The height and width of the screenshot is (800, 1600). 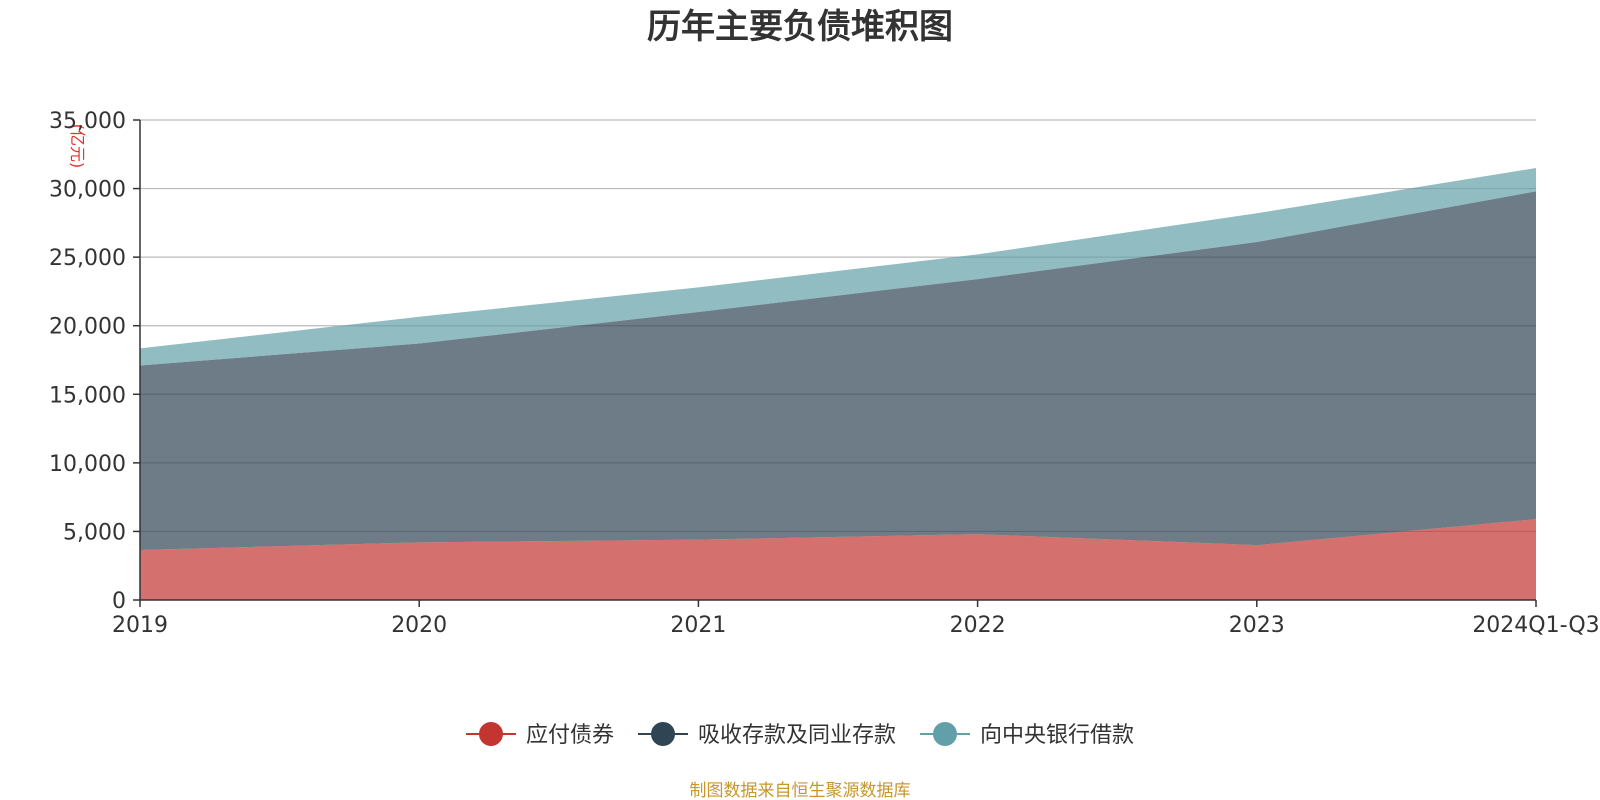 I want to click on legend-label: 向中央银行借款, so click(x=1057, y=735).